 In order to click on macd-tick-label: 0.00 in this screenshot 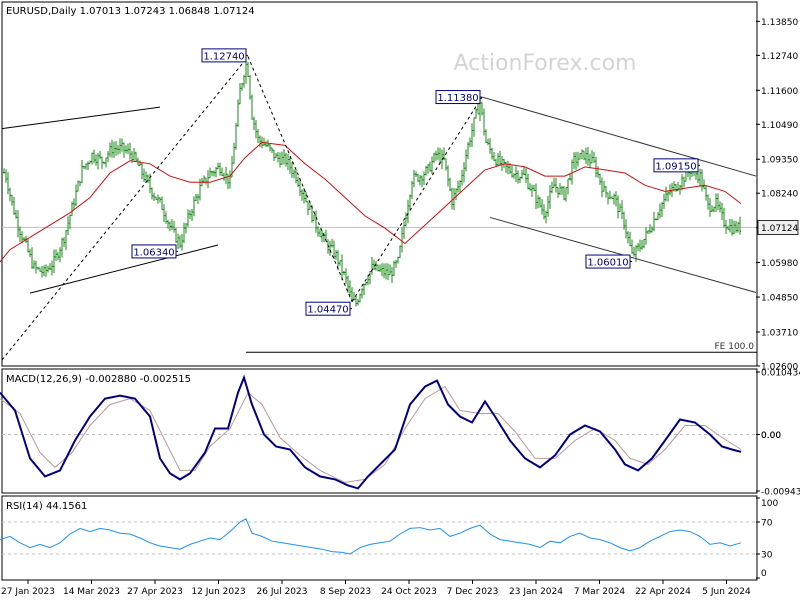, I will do `click(771, 436)`.